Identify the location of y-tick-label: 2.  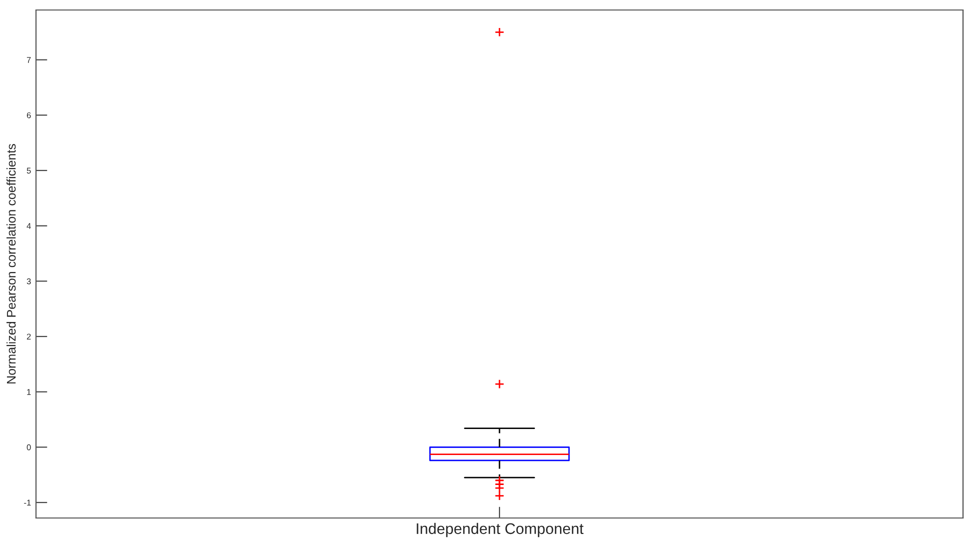
(28, 337).